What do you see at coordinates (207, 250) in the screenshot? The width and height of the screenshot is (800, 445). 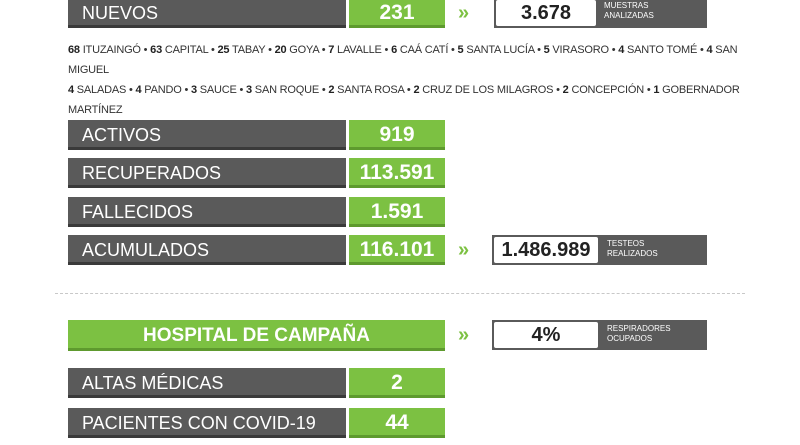 I see `acumulados-label: ACUMULADOS` at bounding box center [207, 250].